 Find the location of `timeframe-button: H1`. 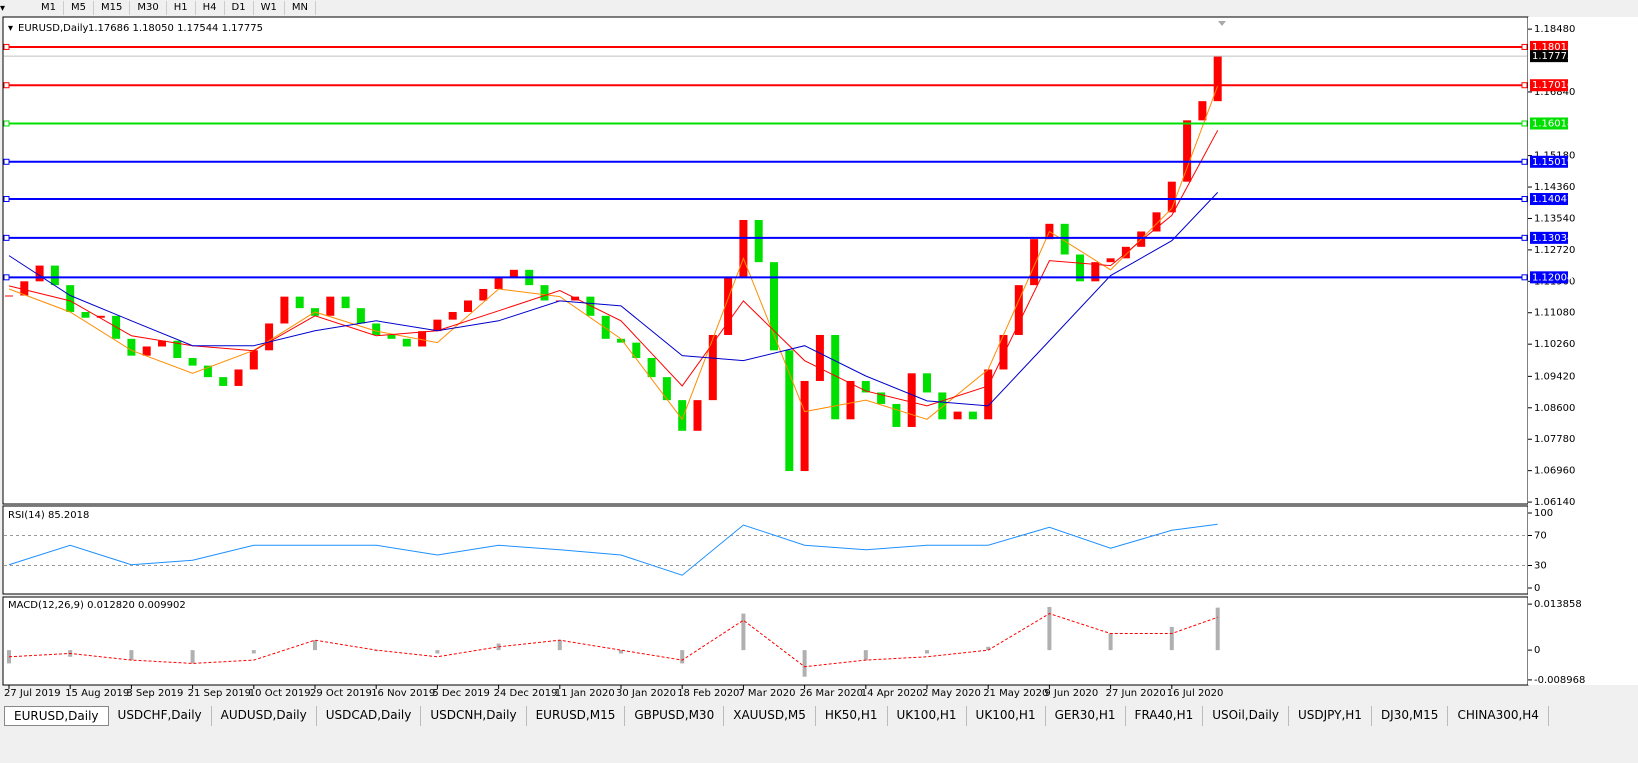

timeframe-button: H1 is located at coordinates (181, 8).